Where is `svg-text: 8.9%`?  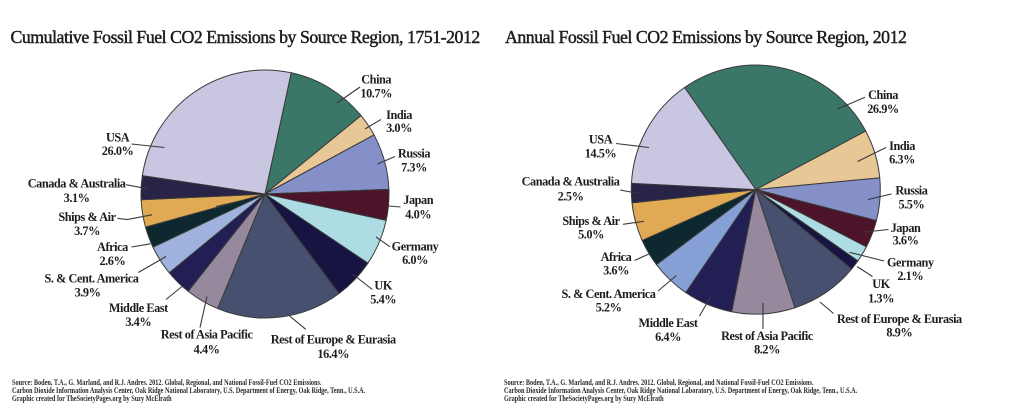
svg-text: 8.9% is located at coordinates (899, 333).